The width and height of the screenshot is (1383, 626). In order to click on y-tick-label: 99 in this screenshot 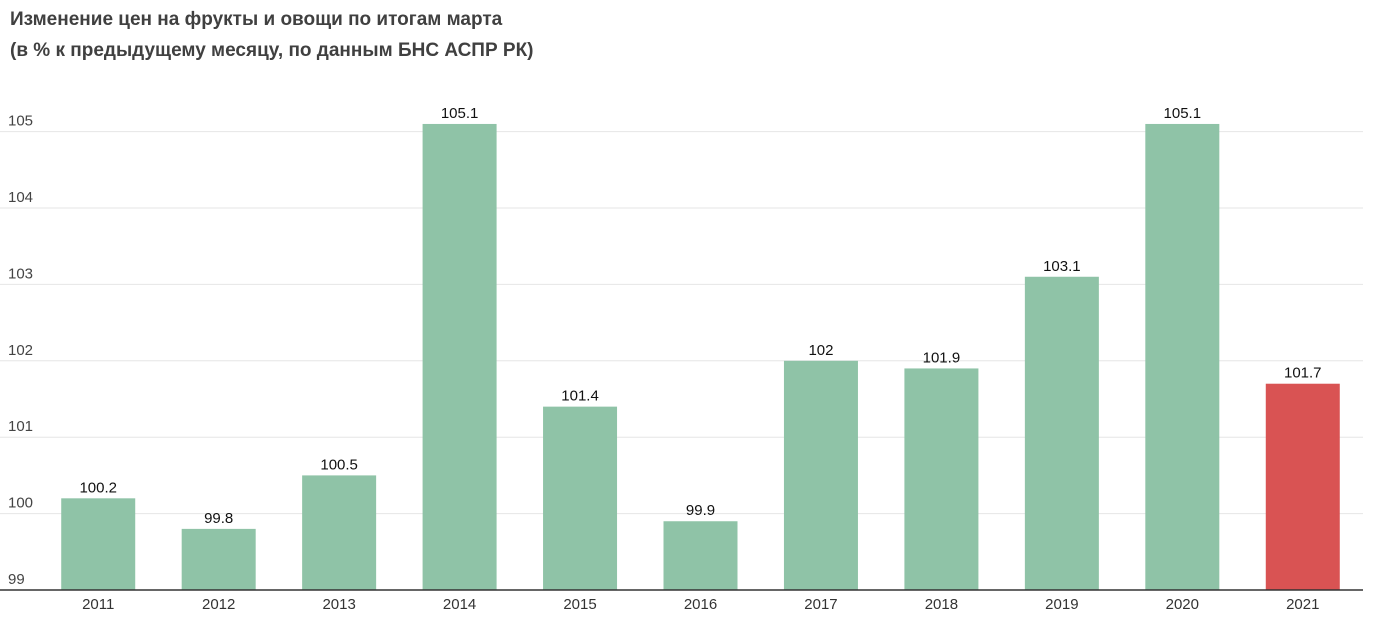, I will do `click(16, 579)`.